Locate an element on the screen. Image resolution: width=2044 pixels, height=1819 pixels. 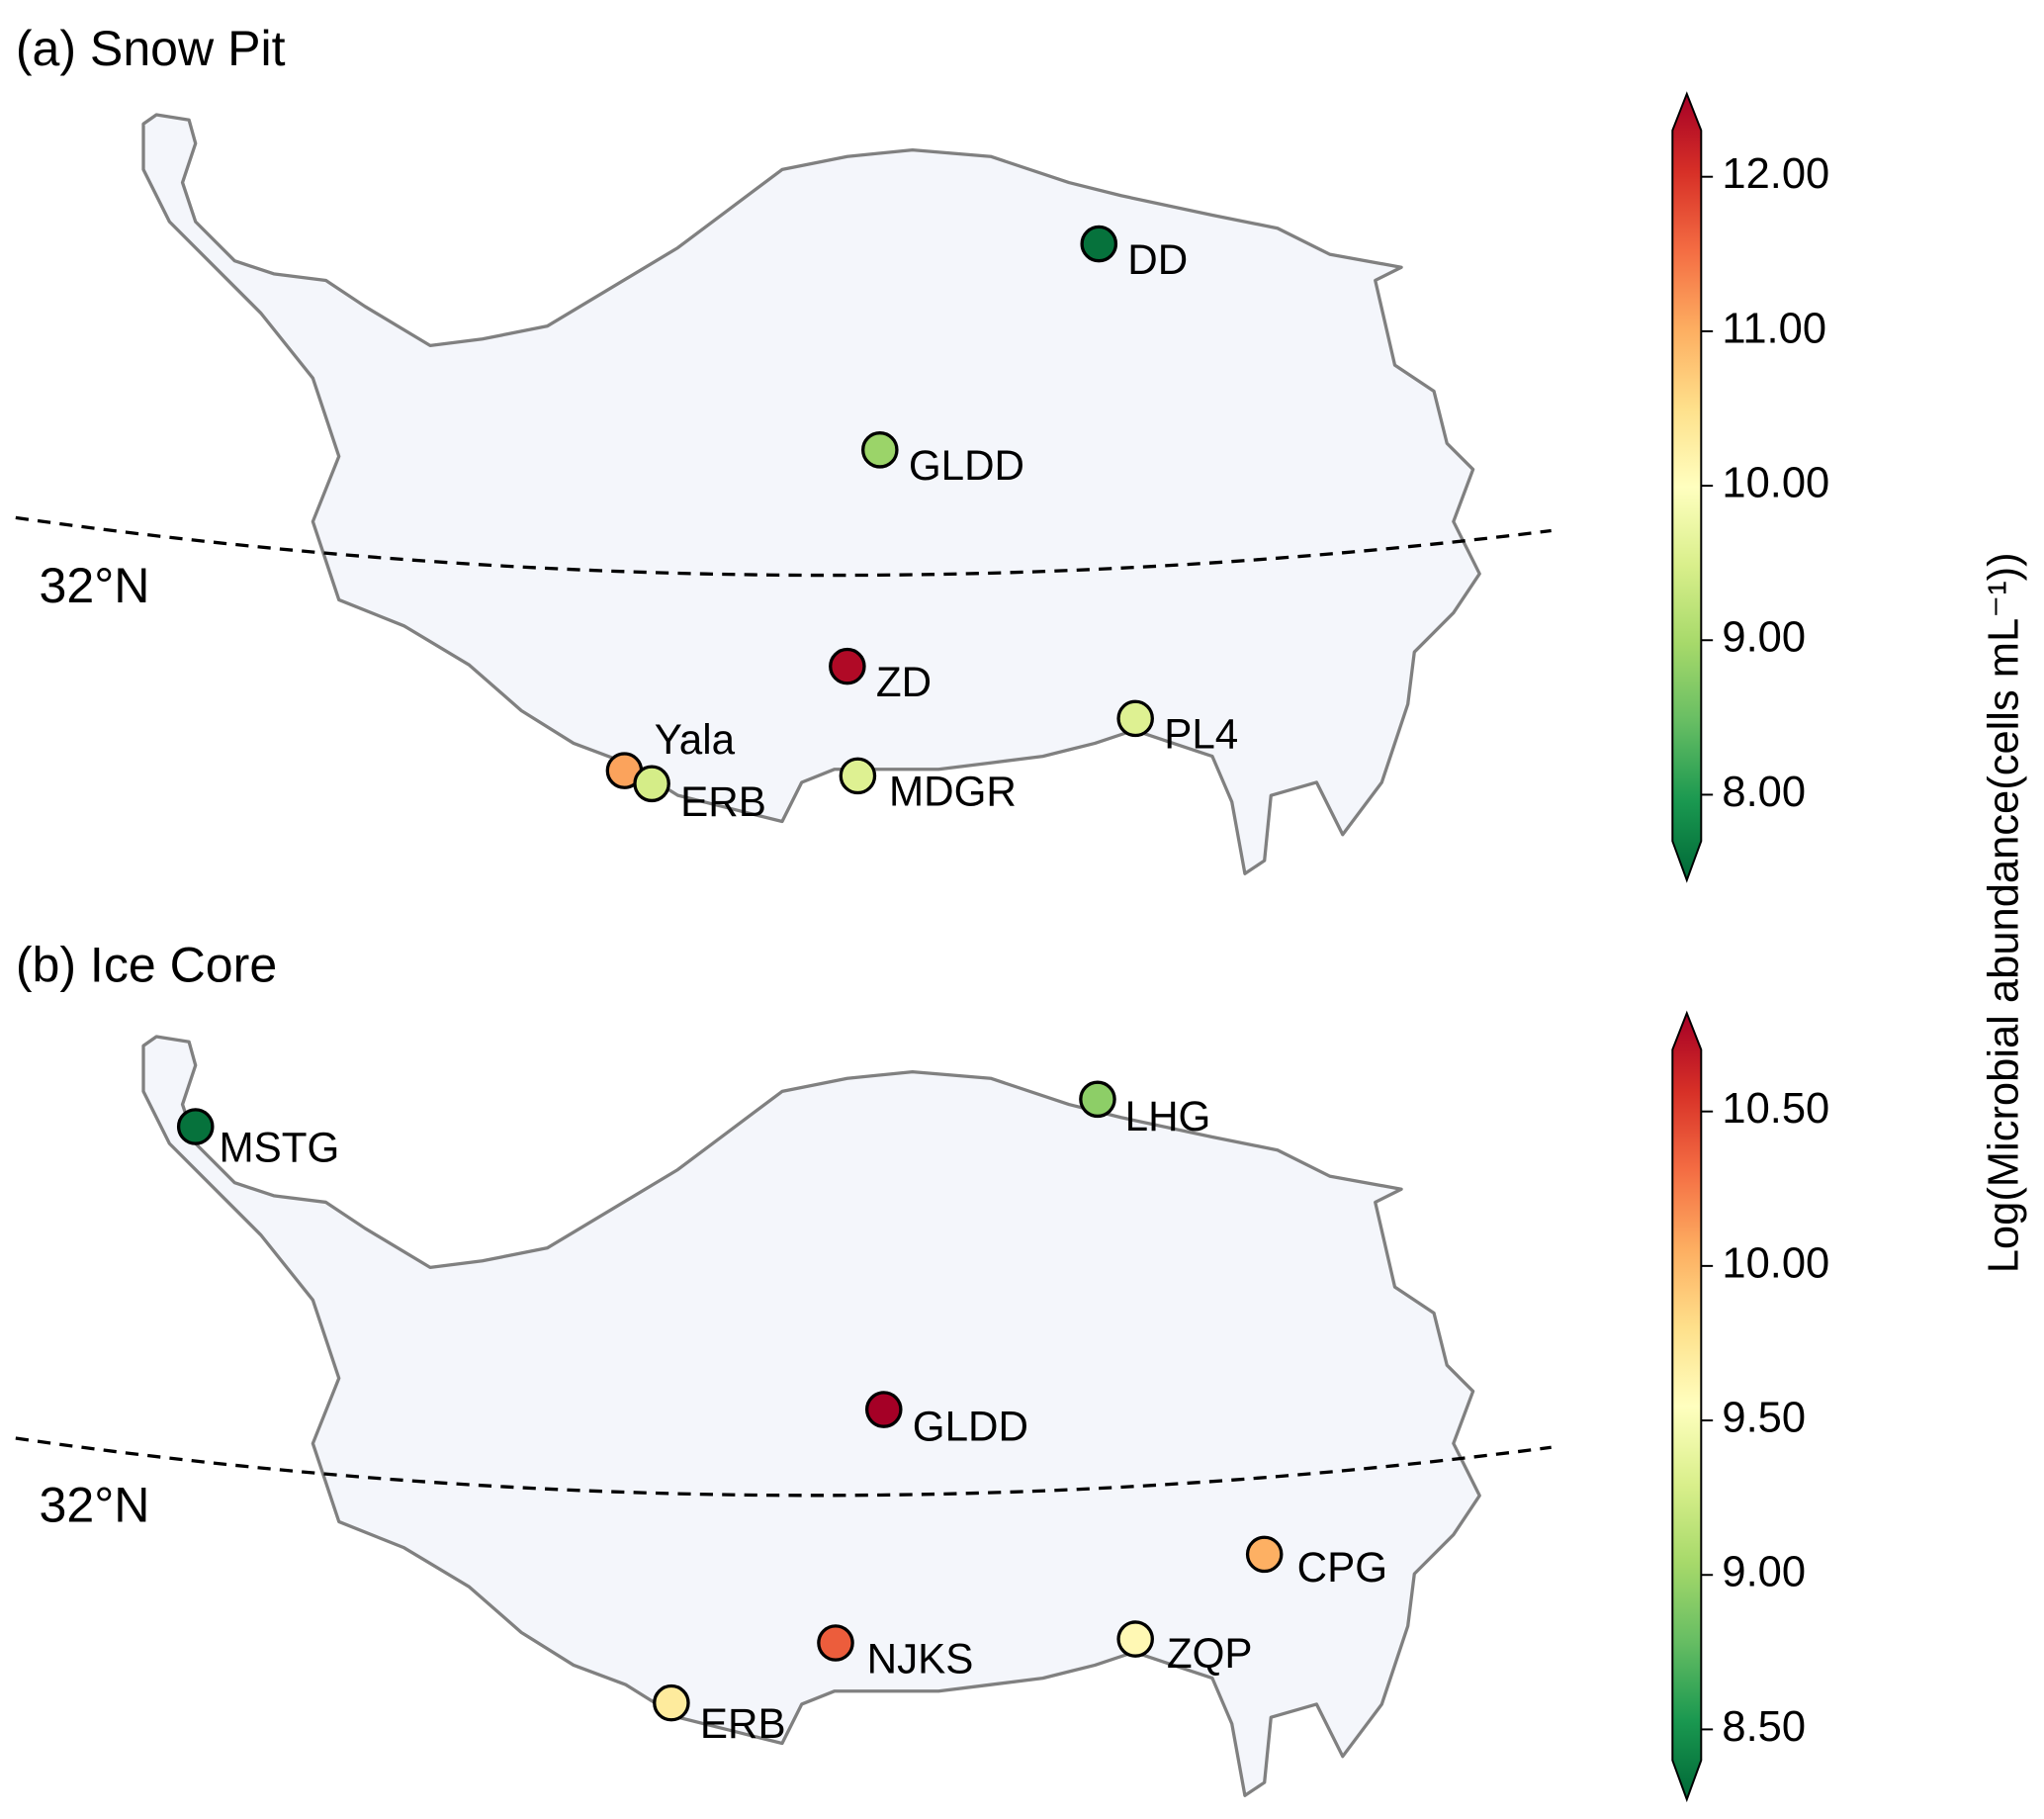
site-label: MSTG is located at coordinates (279, 1148).